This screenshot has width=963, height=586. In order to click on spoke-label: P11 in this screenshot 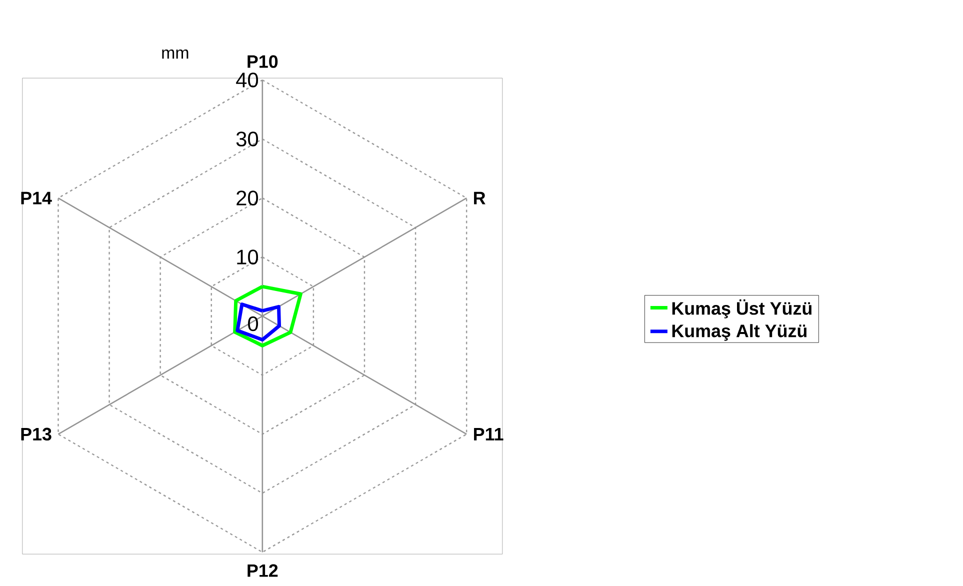, I will do `click(489, 434)`.